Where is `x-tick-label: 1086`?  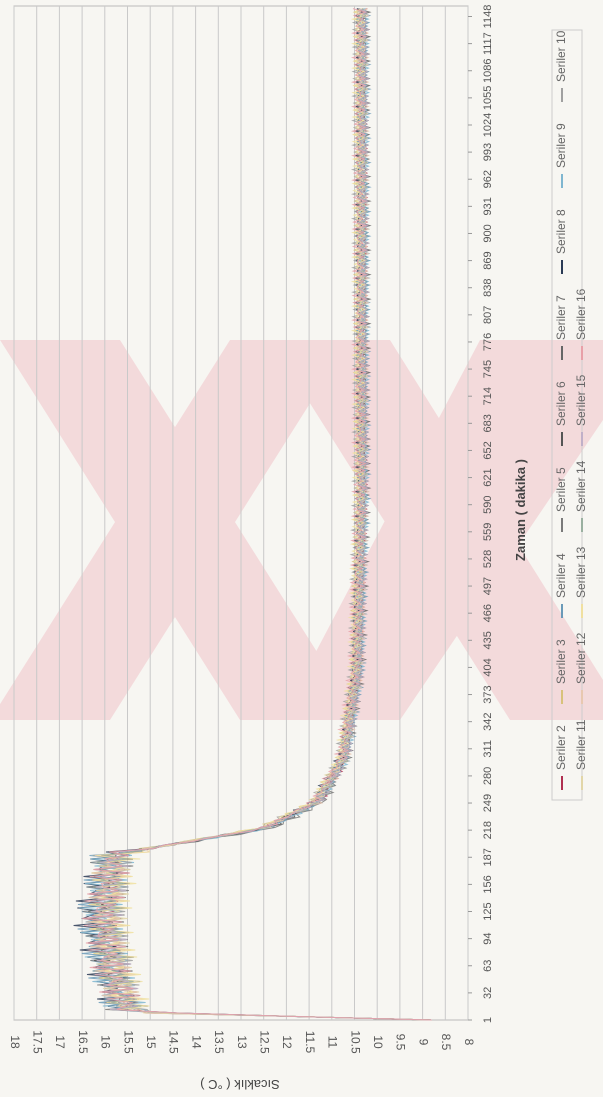 x-tick-label: 1086 is located at coordinates (488, 70).